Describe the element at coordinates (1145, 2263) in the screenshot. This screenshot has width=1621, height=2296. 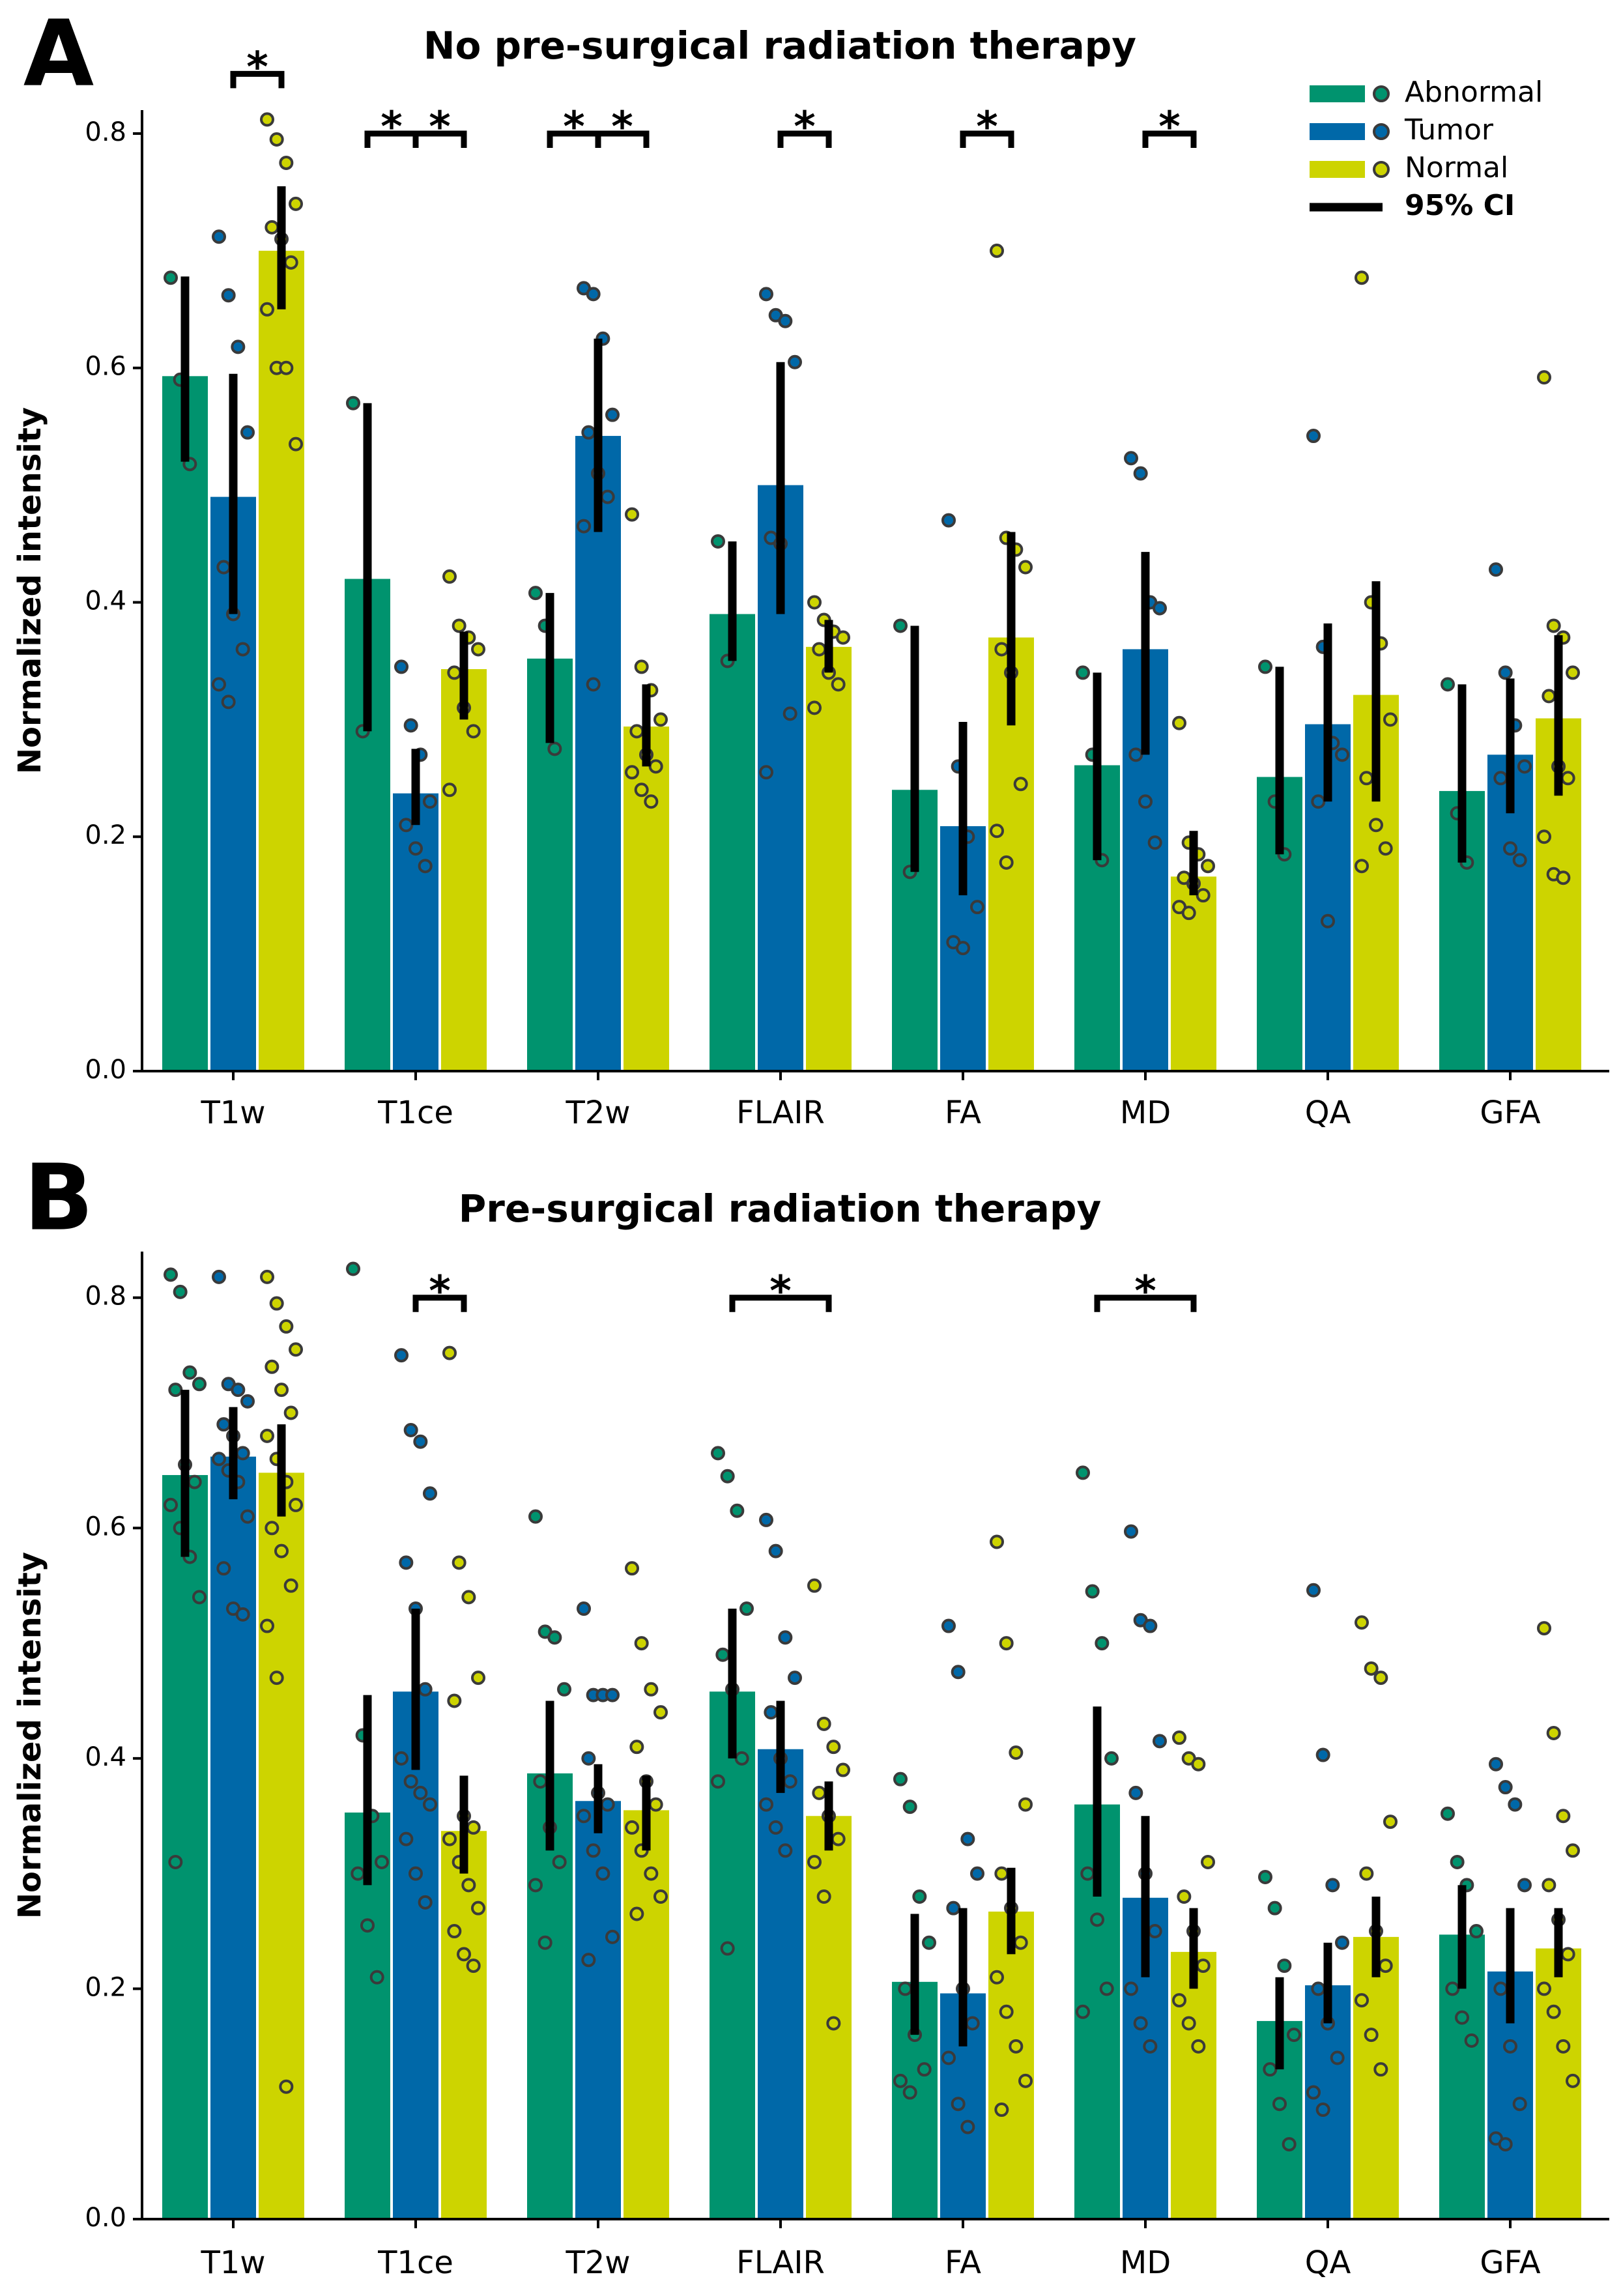
I see `x-tick-label: MD` at that location.